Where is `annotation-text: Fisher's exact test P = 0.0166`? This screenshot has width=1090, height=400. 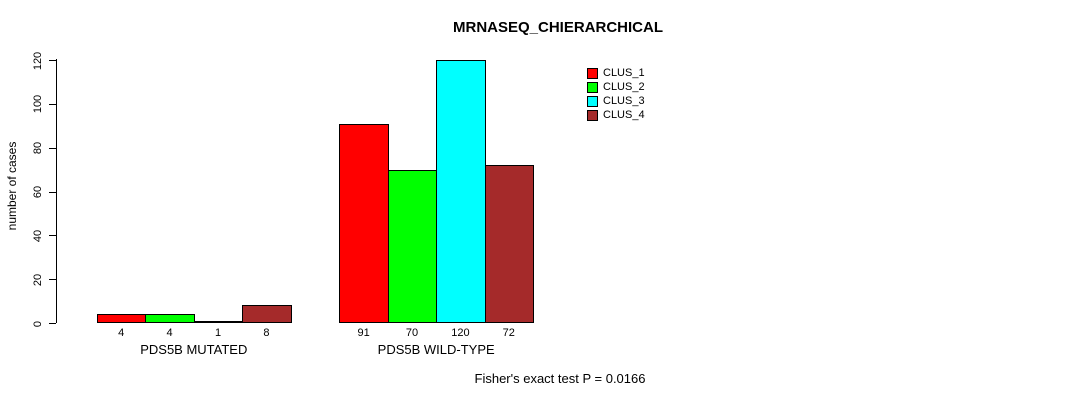
annotation-text: Fisher's exact test P = 0.0166 is located at coordinates (560, 378).